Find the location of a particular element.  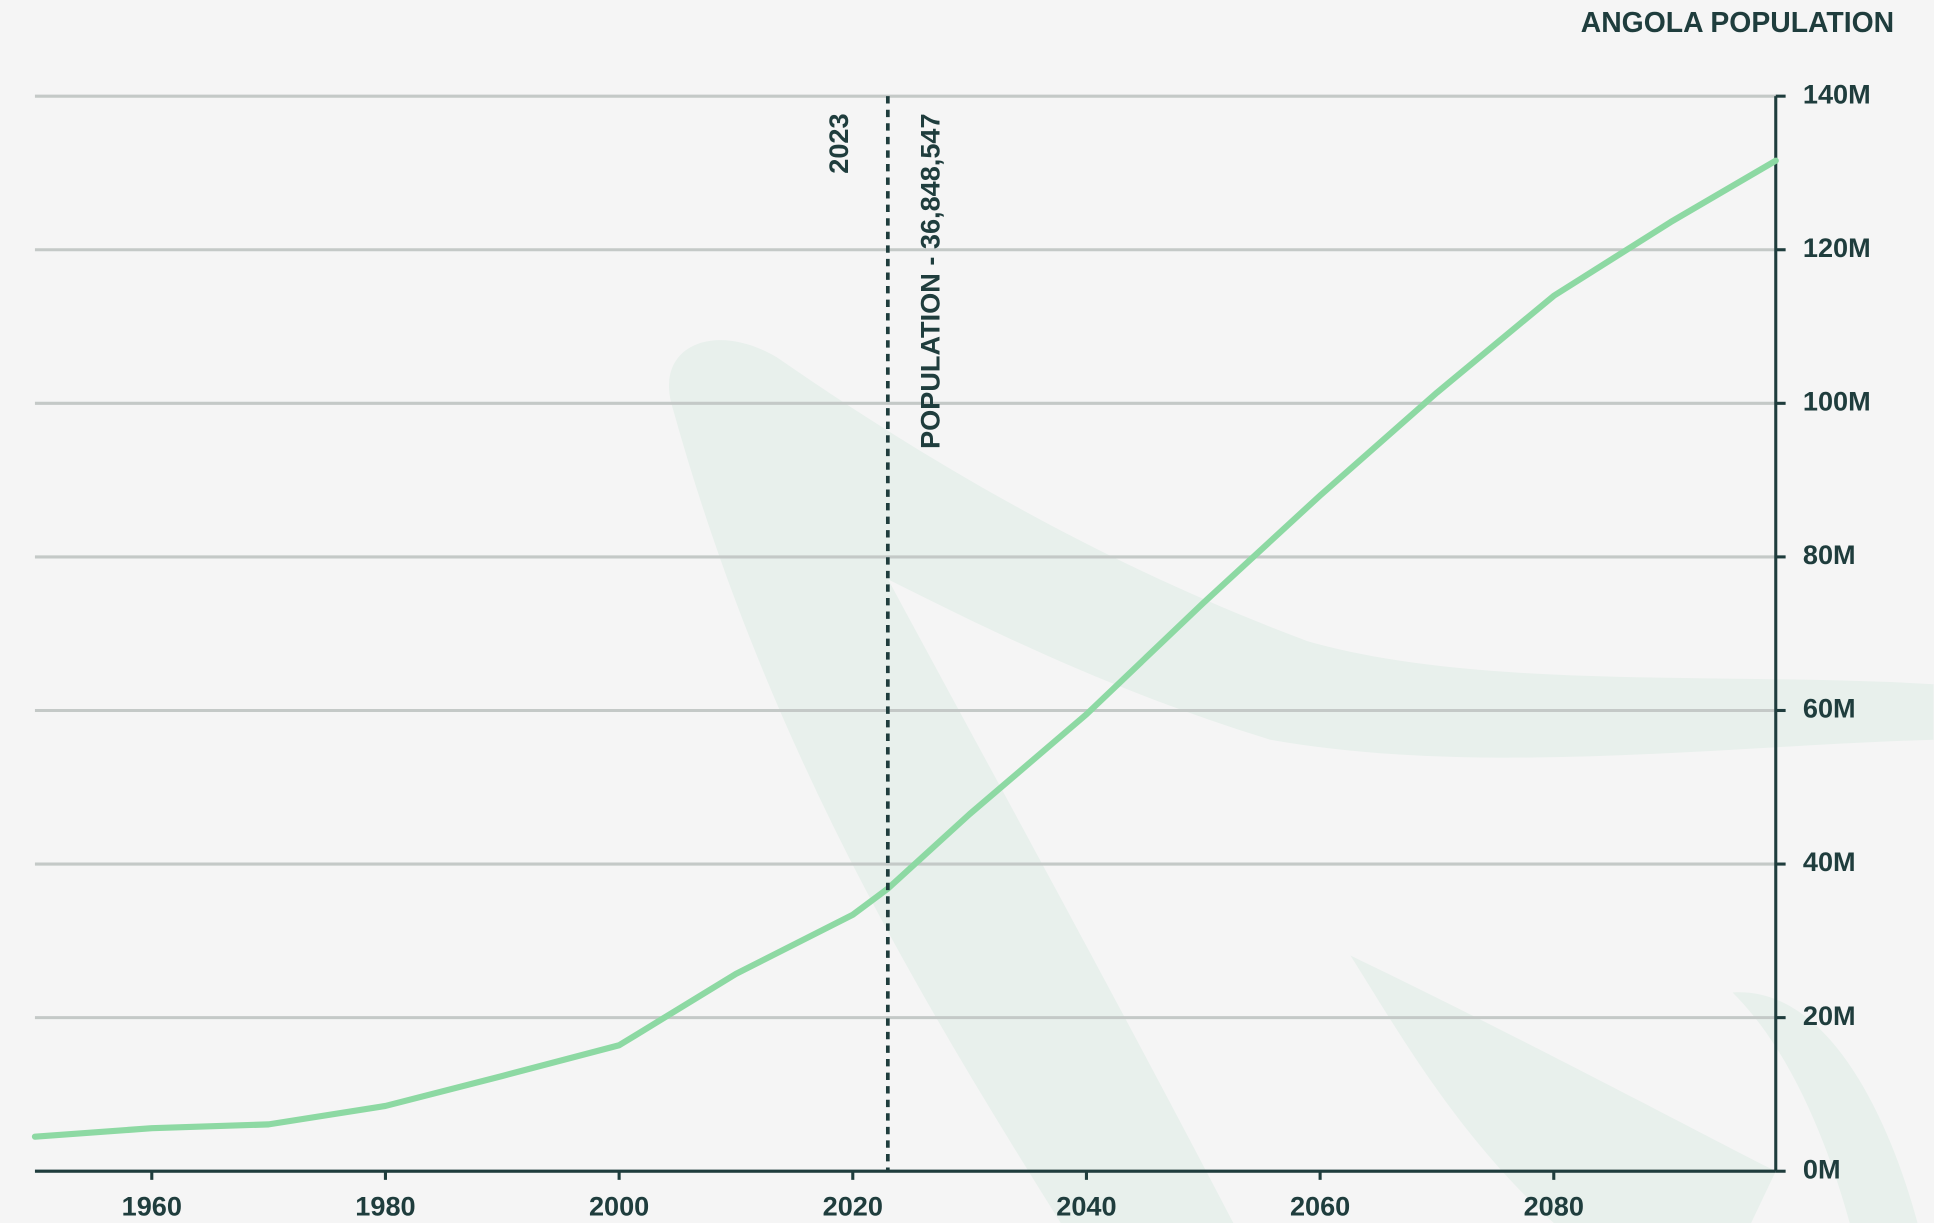

y-tick-label: 0M is located at coordinates (1822, 1168).